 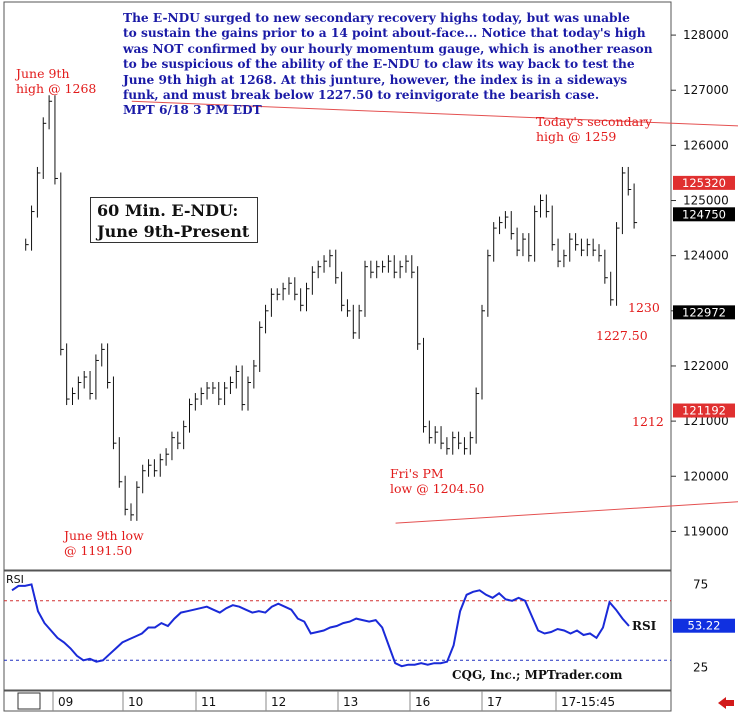 I want to click on rsi-y-tick-label: 75, so click(x=700, y=584).